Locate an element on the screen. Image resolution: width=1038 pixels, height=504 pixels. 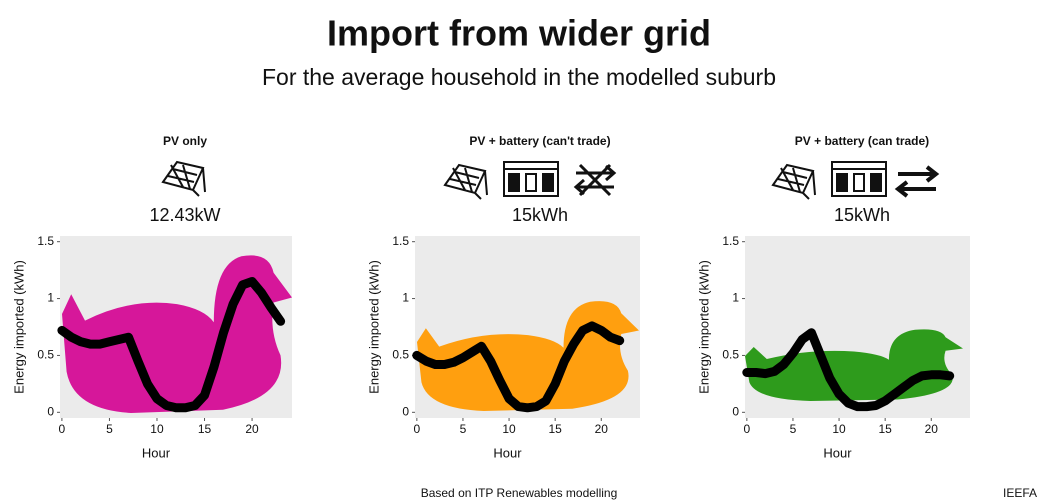
brand: IEEFA is located at coordinates (1020, 493).